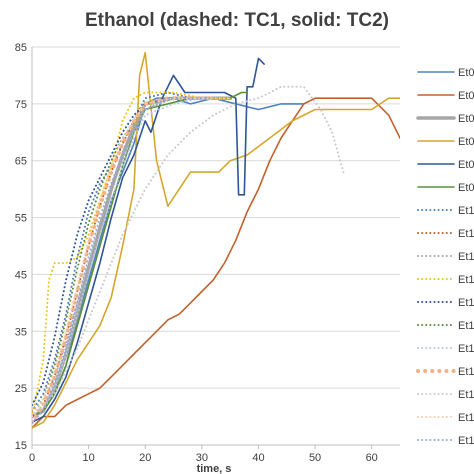  What do you see at coordinates (88, 458) in the screenshot?
I see `x-tick-label: 10` at bounding box center [88, 458].